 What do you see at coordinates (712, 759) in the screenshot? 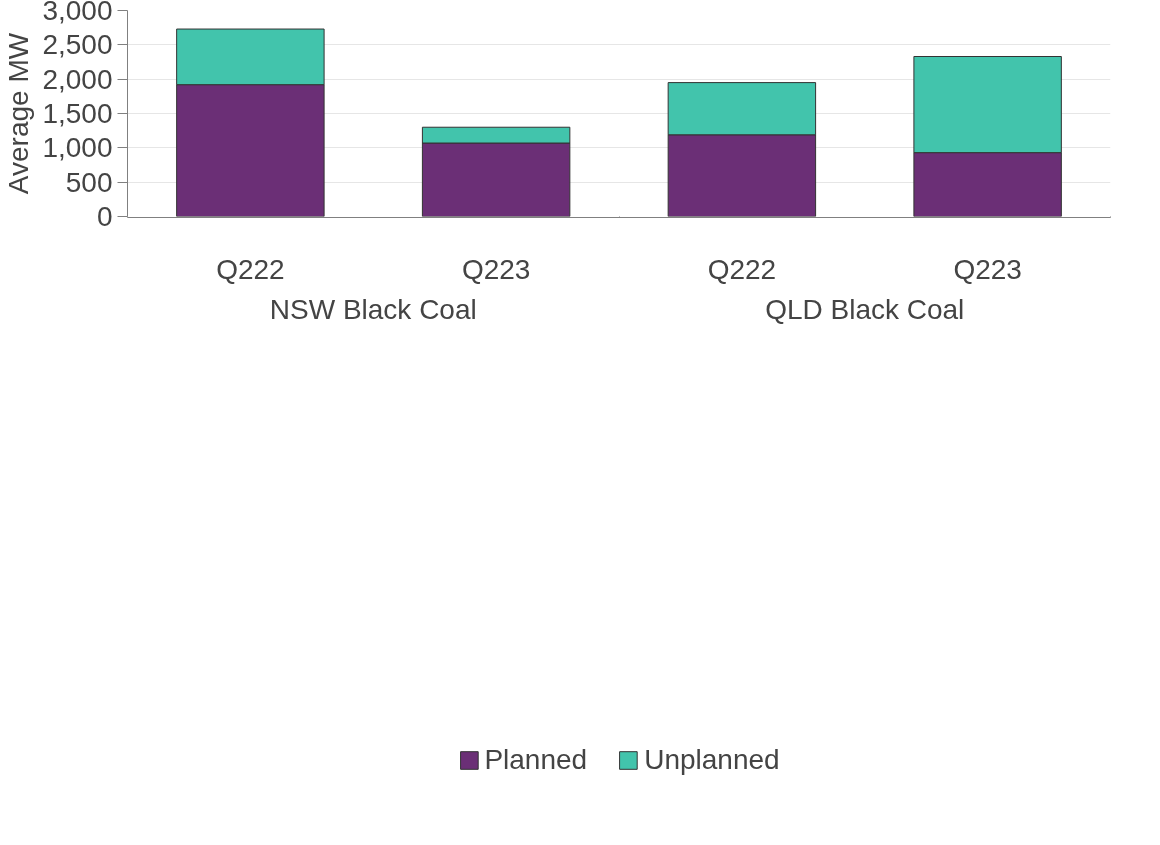
I see `legend-label: Unplanned` at bounding box center [712, 759].